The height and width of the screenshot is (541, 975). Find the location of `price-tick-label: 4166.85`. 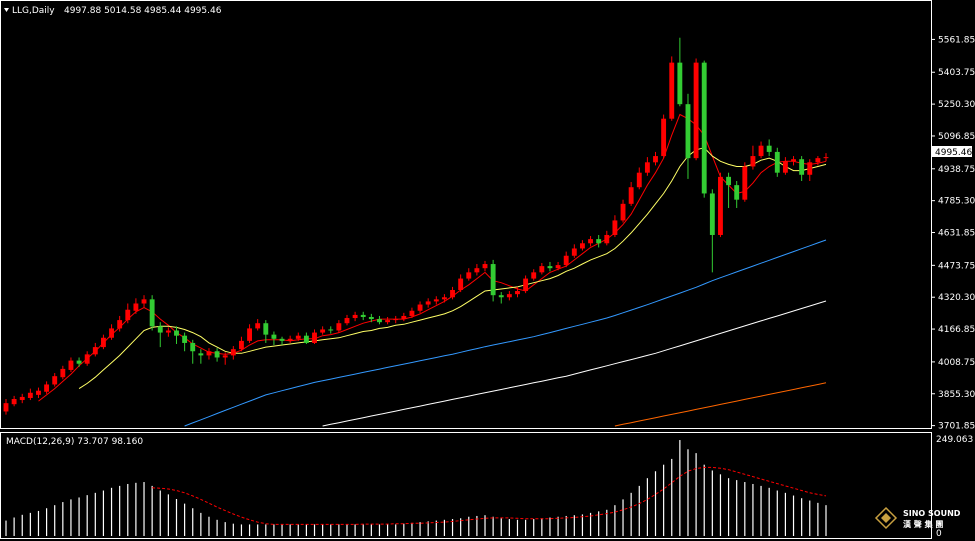

price-tick-label: 4166.85 is located at coordinates (956, 330).